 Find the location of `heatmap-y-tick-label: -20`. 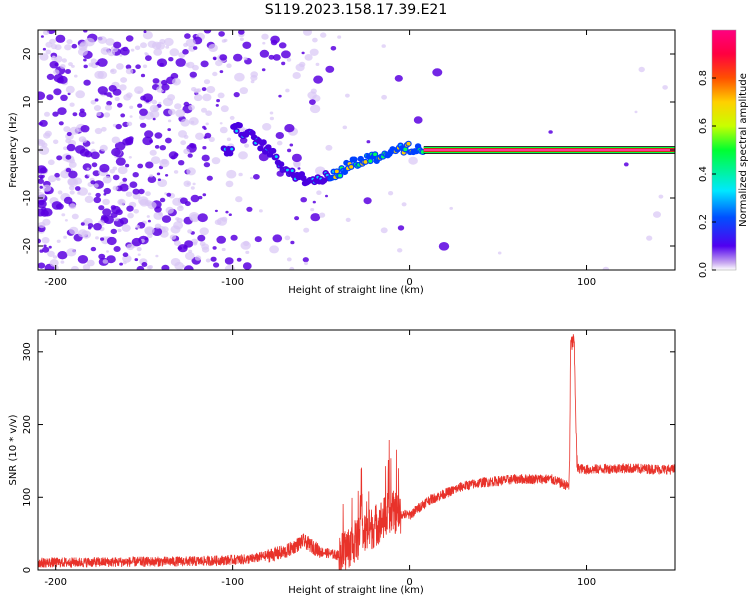

heatmap-y-tick-label: -20 is located at coordinates (27, 246).